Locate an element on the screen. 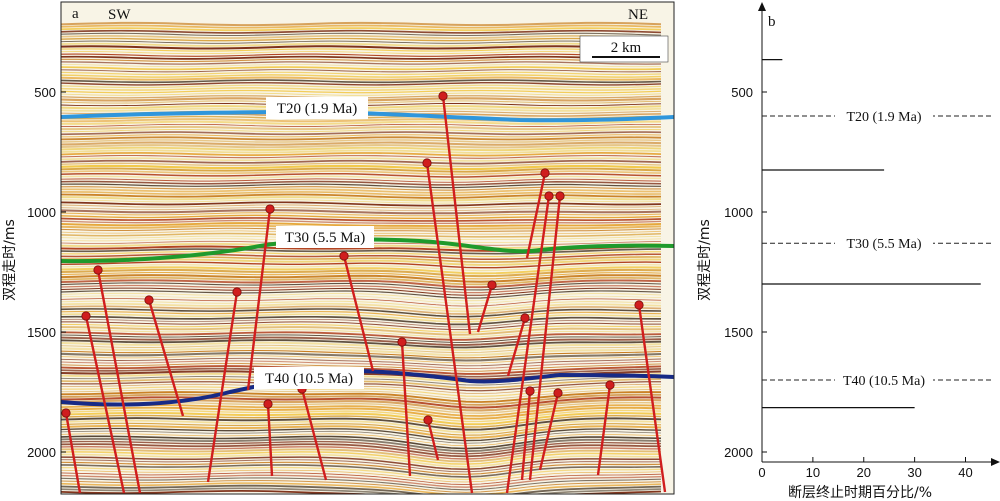  horizon-label-t20: T20 (1.9 Ma) is located at coordinates (317, 108).